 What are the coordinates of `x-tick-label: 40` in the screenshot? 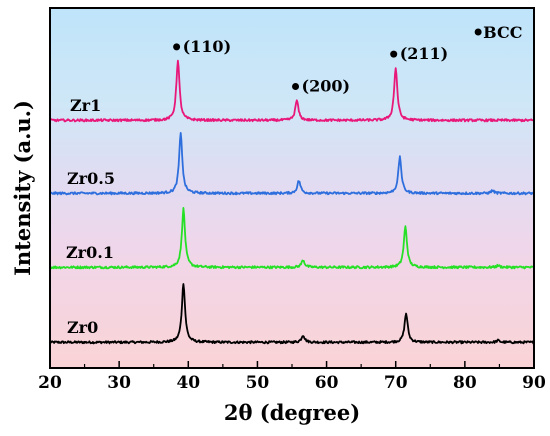 It's located at (188, 383).